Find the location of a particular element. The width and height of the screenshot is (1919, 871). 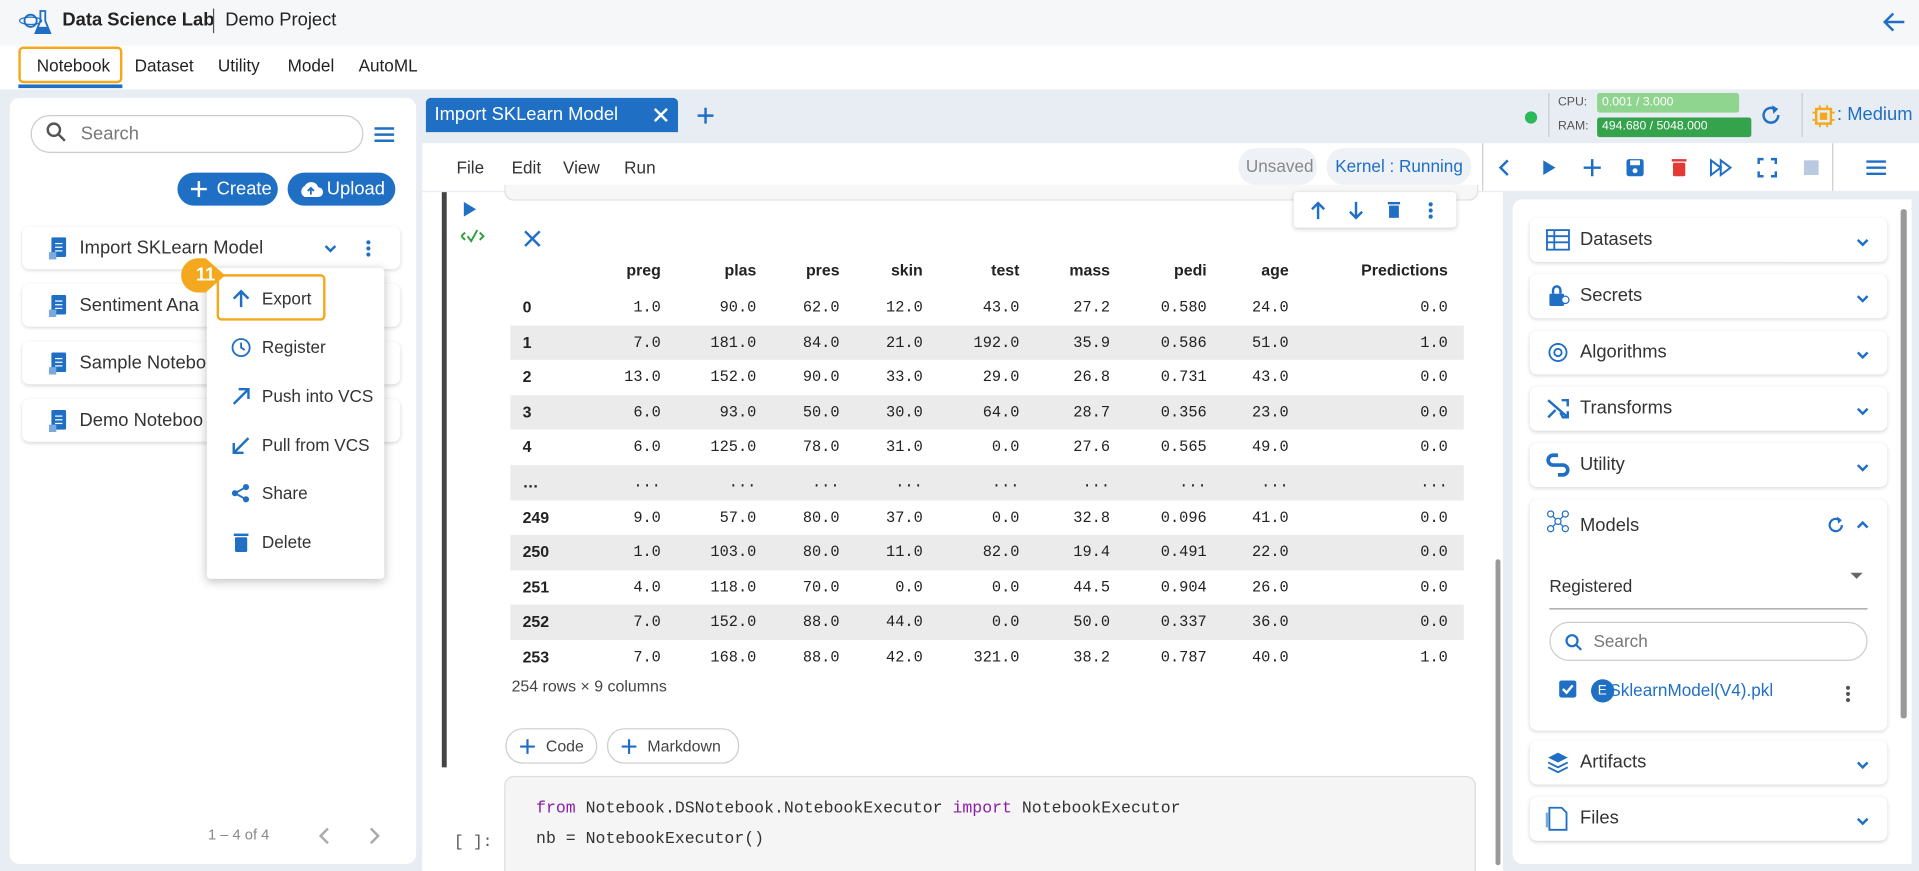

menu-button: View is located at coordinates (581, 167).